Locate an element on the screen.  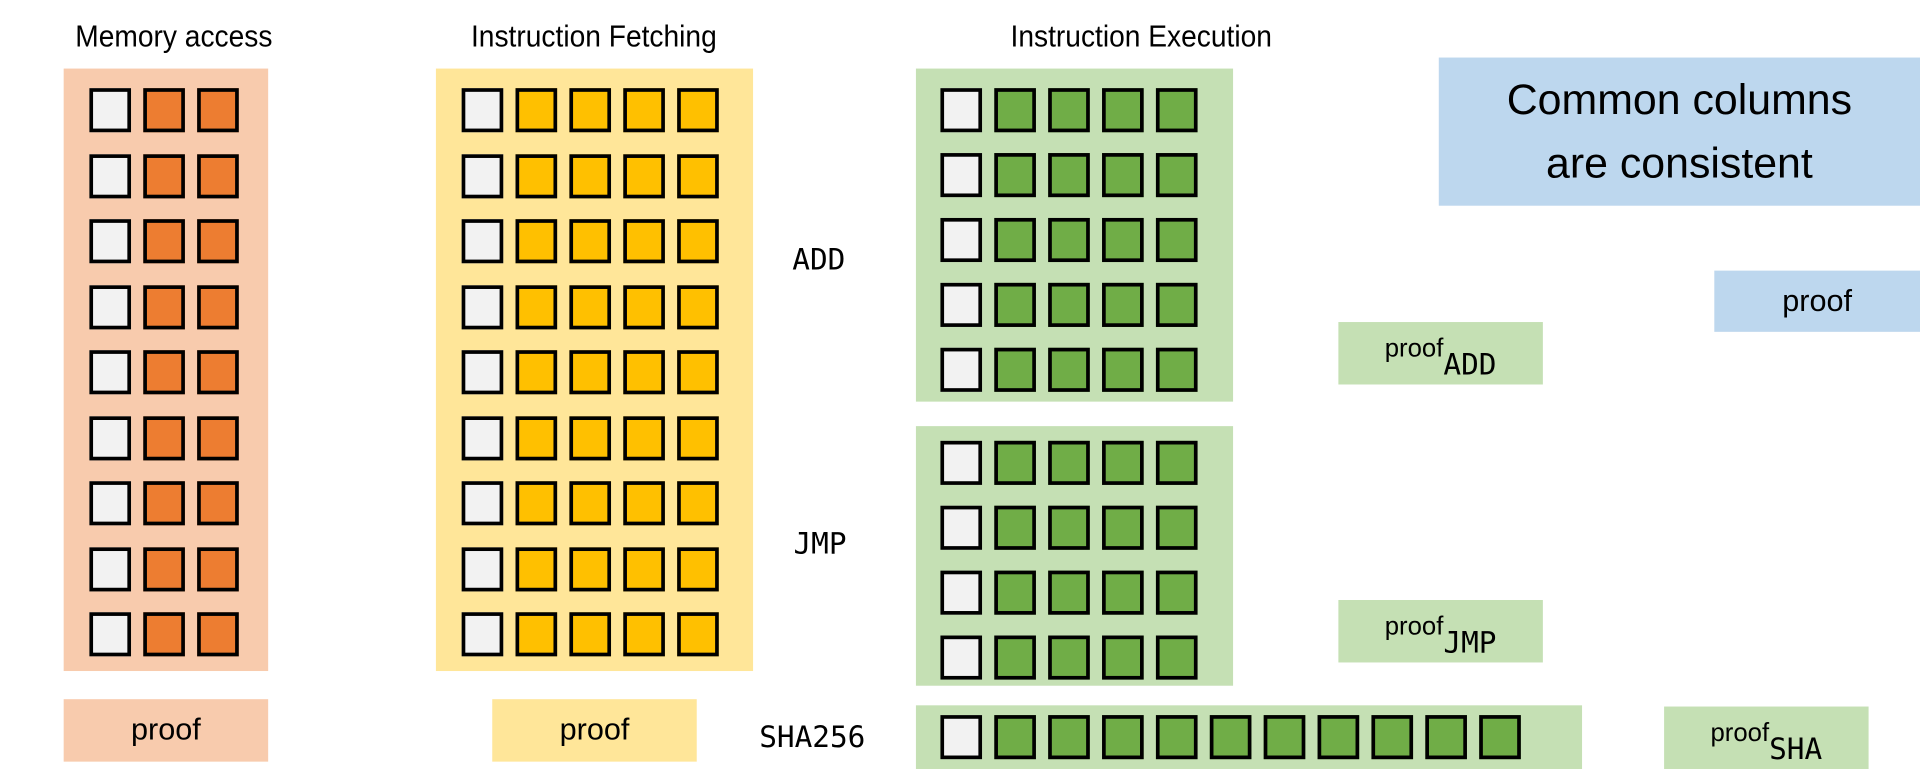
memory-proof-label: proof is located at coordinates (166, 729).